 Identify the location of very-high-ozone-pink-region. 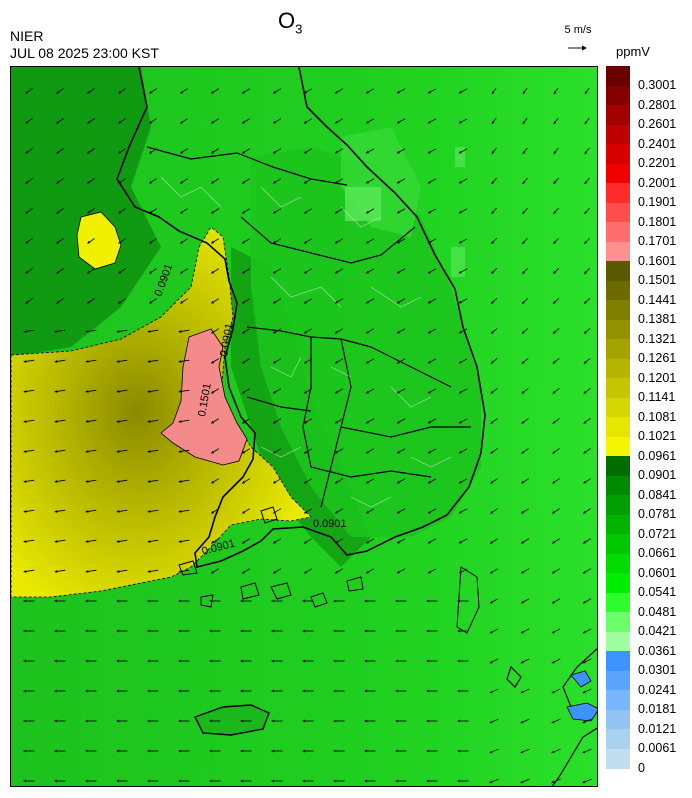
(204, 397).